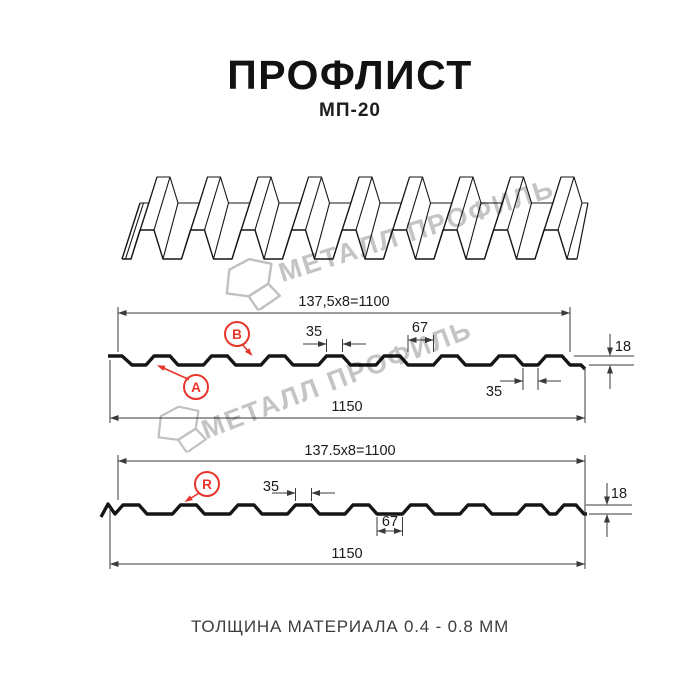 This screenshot has height=700, width=700. What do you see at coordinates (161, 368) in the screenshot?
I see `callout-a-arrow` at bounding box center [161, 368].